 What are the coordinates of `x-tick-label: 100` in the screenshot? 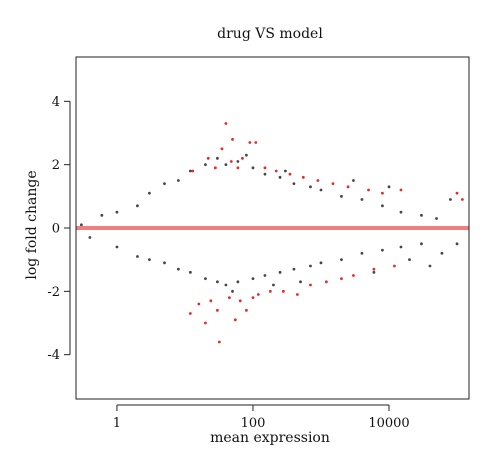 It's located at (253, 423).